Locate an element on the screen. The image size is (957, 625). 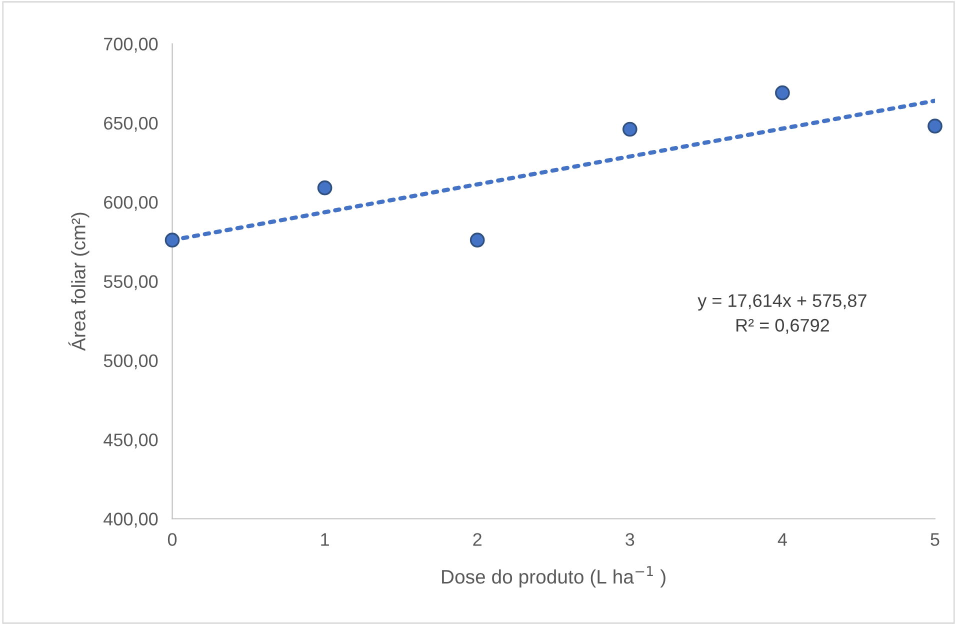
x-tick-label: 2 is located at coordinates (477, 539).